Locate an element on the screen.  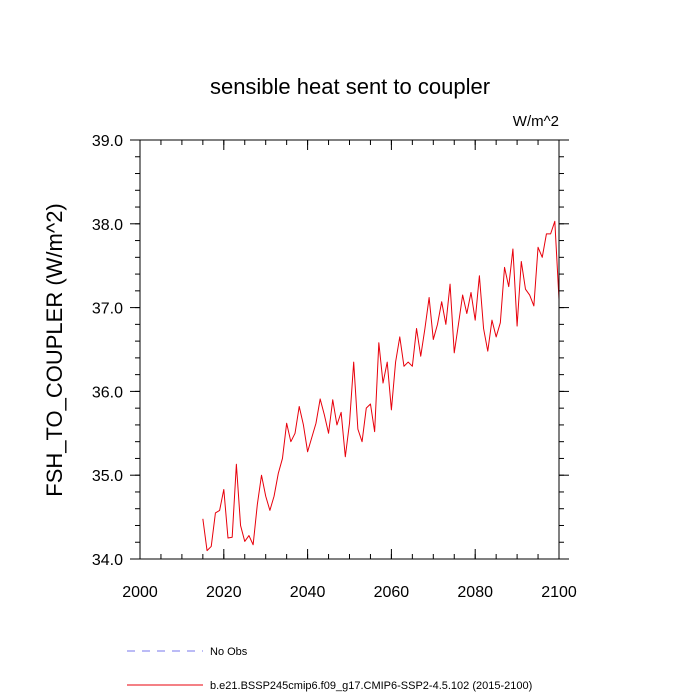
y-tick-label: 37.0 is located at coordinates (107, 309).